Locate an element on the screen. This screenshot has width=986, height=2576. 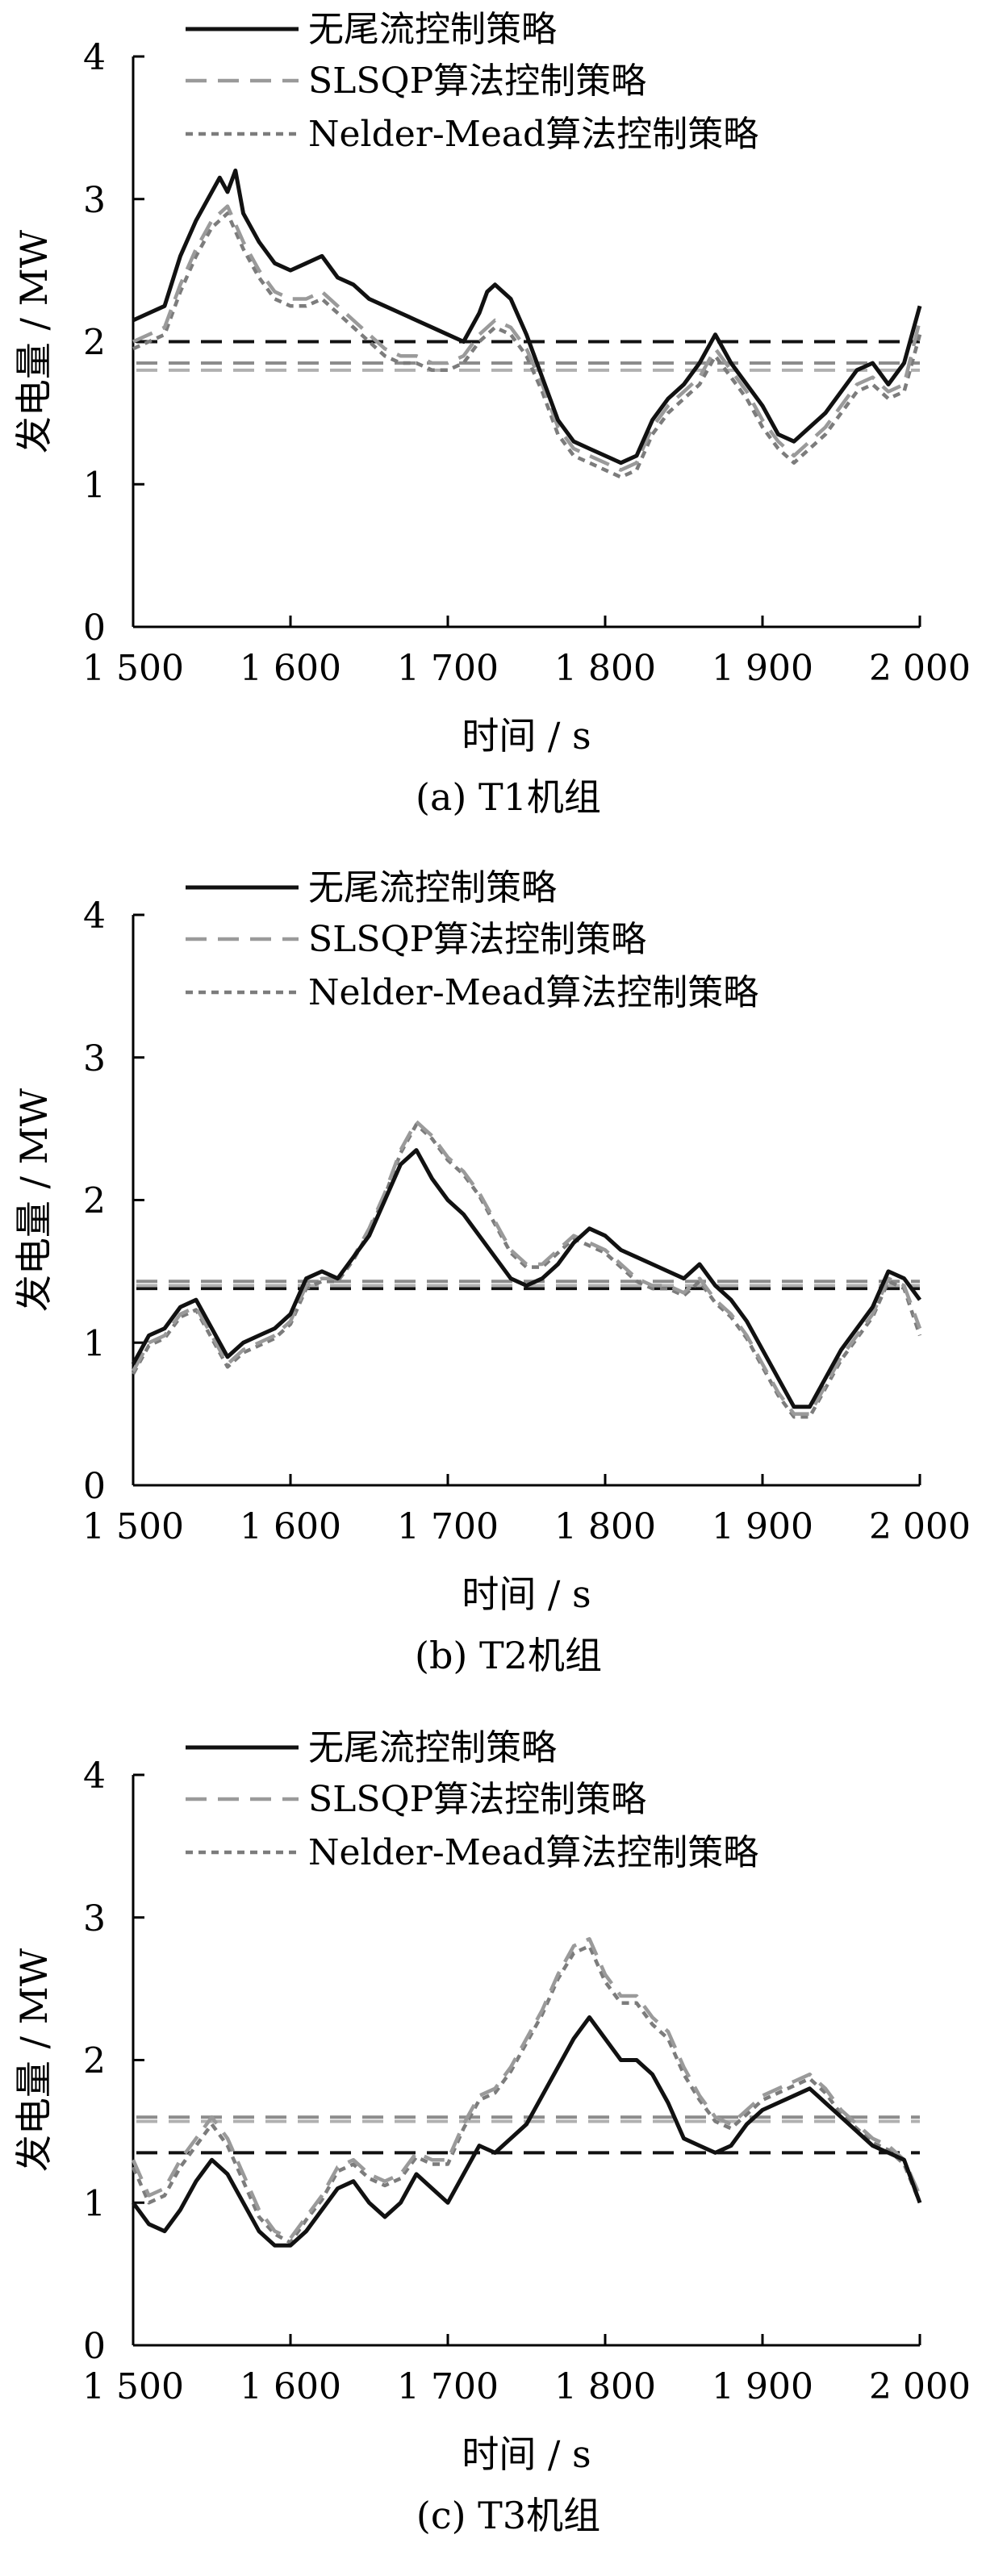
figure-caption: (c) T3机组 is located at coordinates (508, 2515).